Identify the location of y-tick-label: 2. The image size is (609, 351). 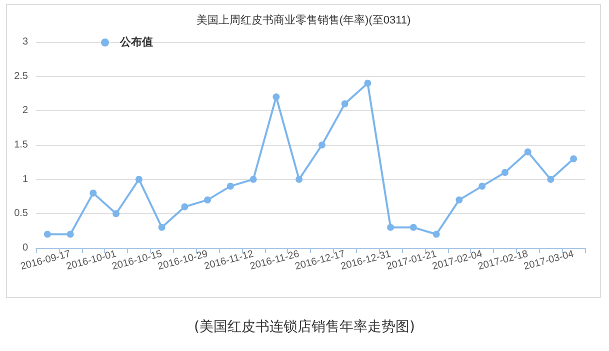
(25, 110).